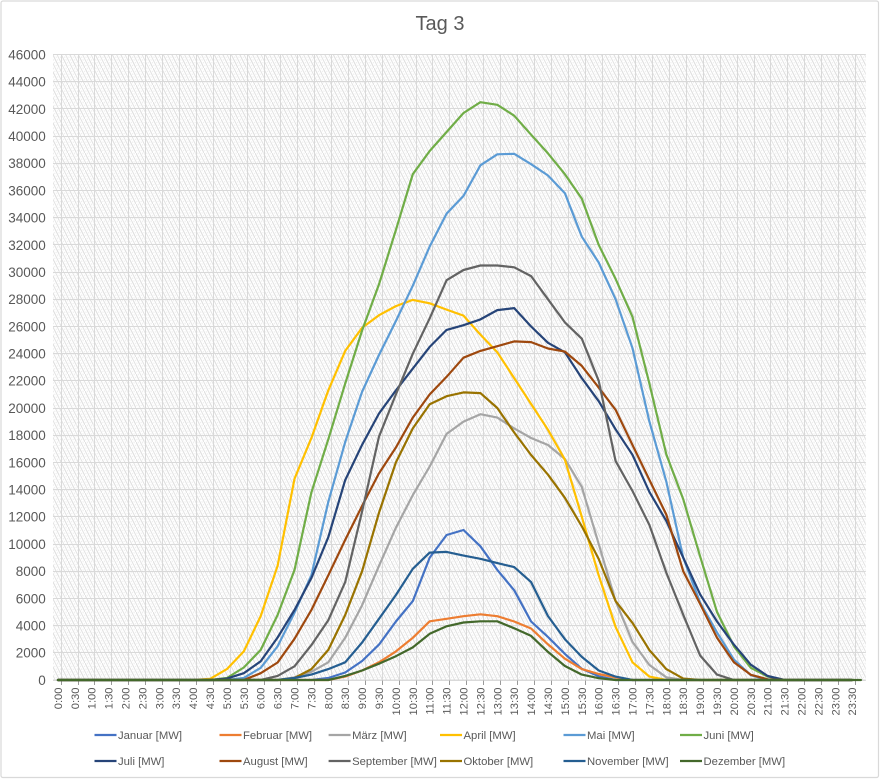  Describe the element at coordinates (127, 699) in the screenshot. I see `svg-text: 2:00` at that location.